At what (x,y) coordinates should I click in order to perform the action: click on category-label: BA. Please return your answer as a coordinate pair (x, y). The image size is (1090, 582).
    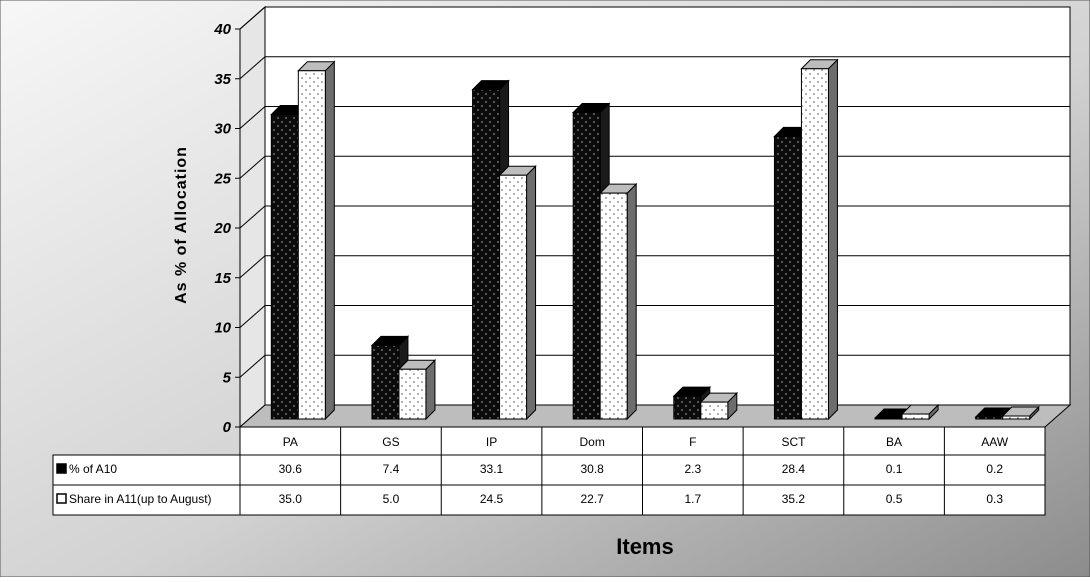
    Looking at the image, I should click on (894, 442).